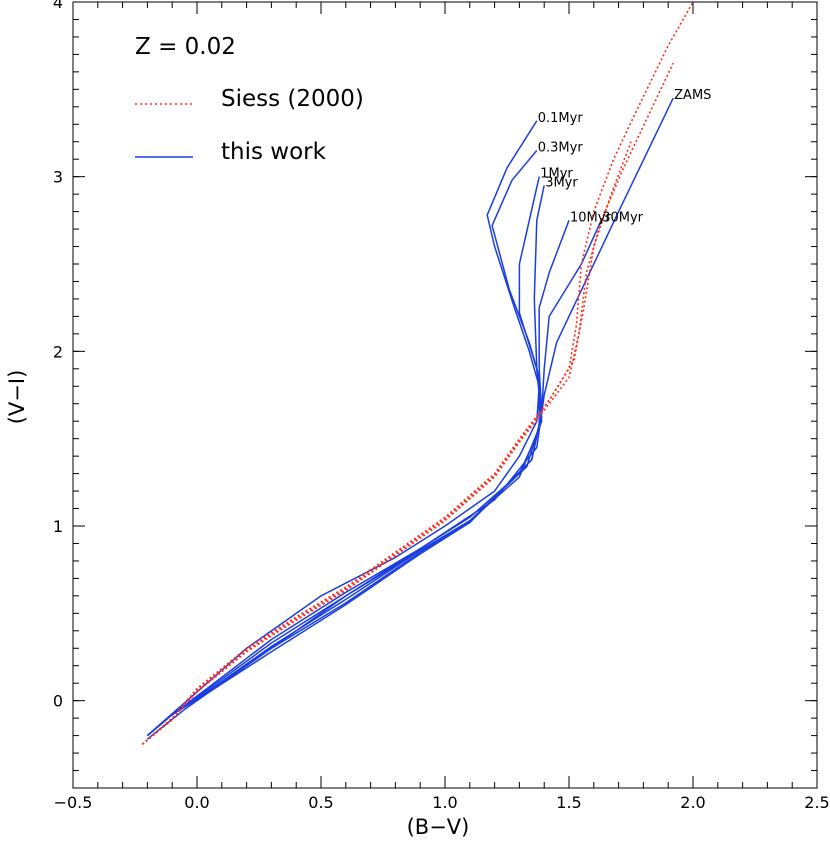 Image resolution: width=830 pixels, height=841 pixels. What do you see at coordinates (292, 99) in the screenshot?
I see `legend-siess-label: Siess (2000)` at bounding box center [292, 99].